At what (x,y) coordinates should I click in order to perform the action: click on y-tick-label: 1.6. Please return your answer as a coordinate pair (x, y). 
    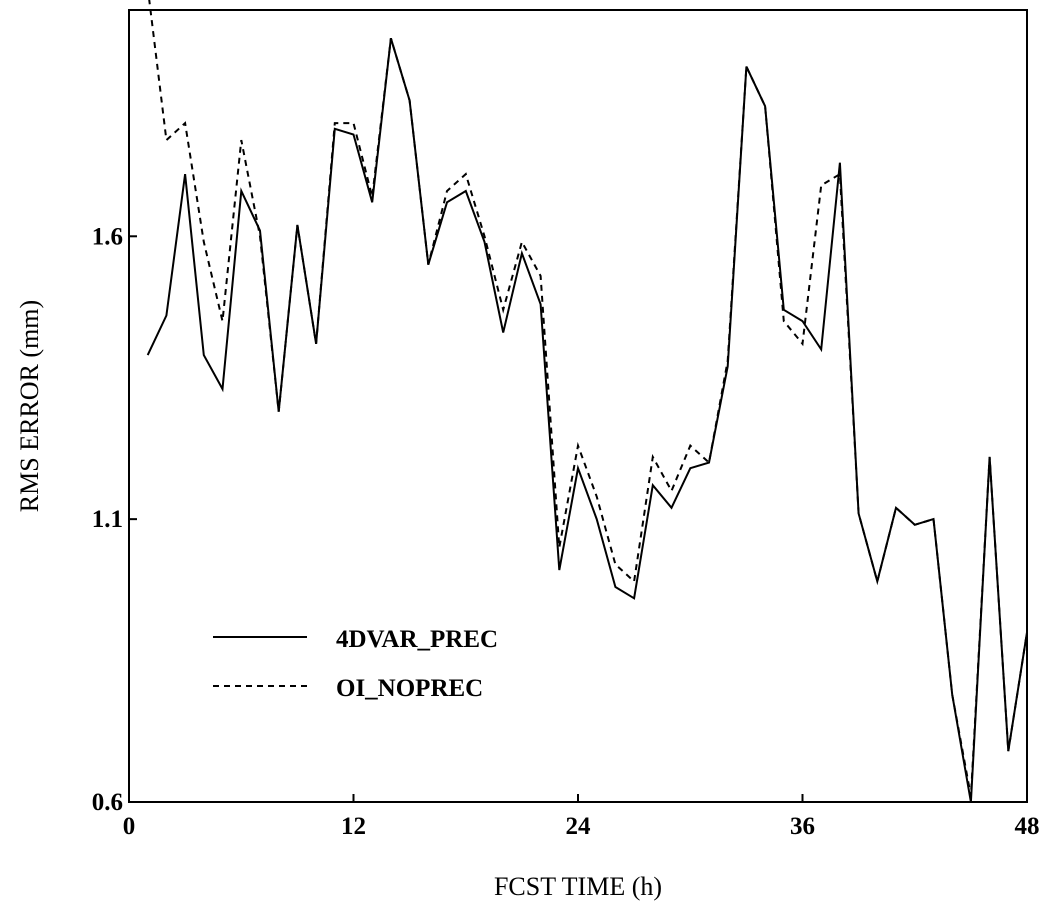
    Looking at the image, I should click on (107, 236).